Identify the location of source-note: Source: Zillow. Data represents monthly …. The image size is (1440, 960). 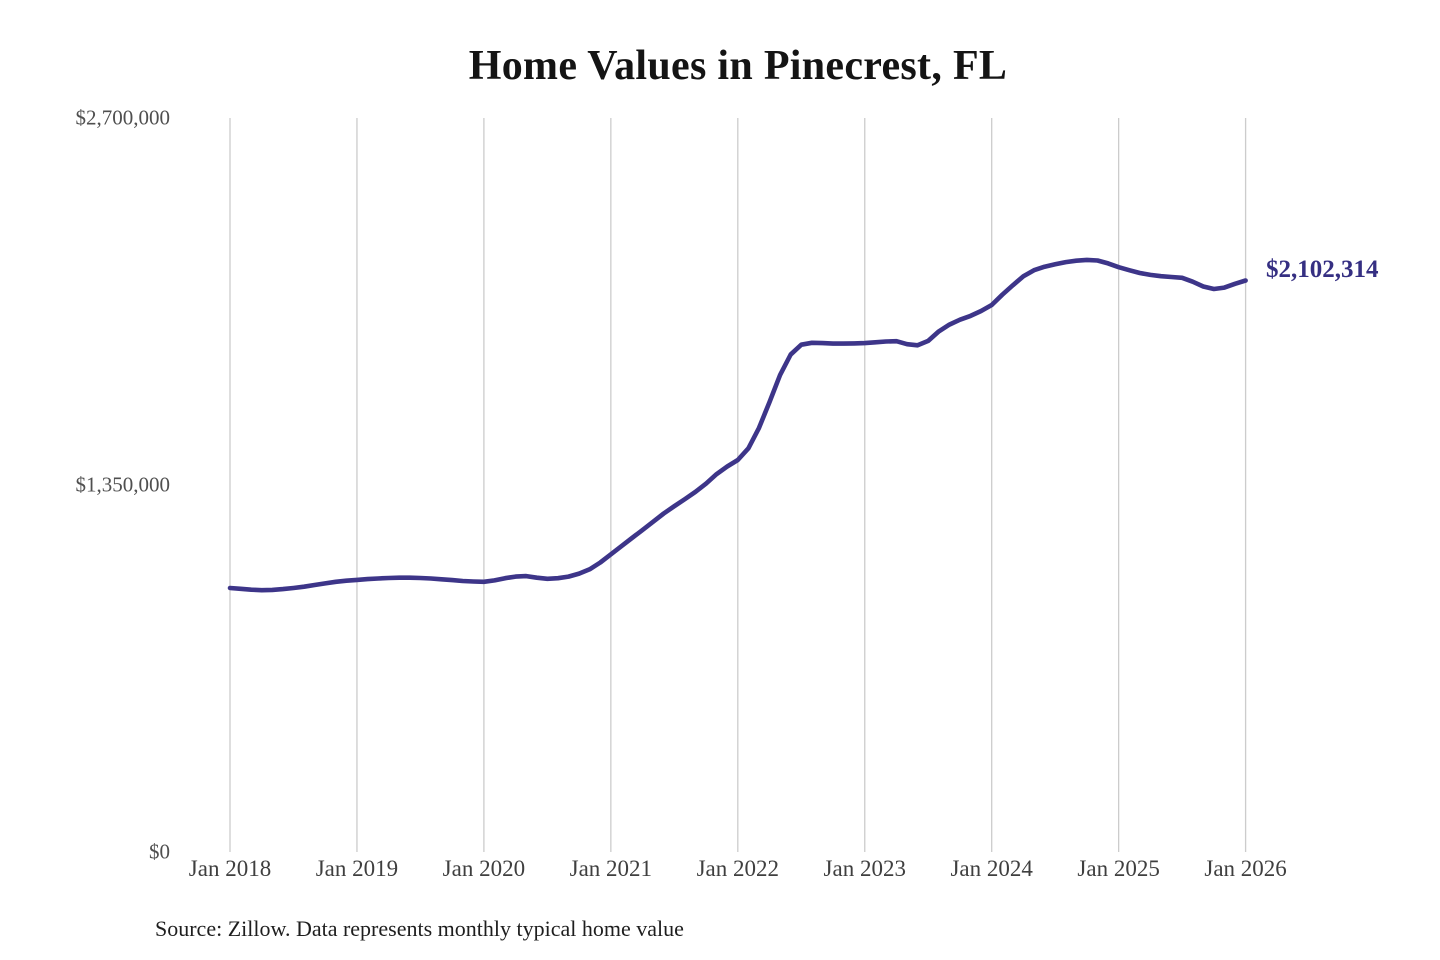
(419, 928).